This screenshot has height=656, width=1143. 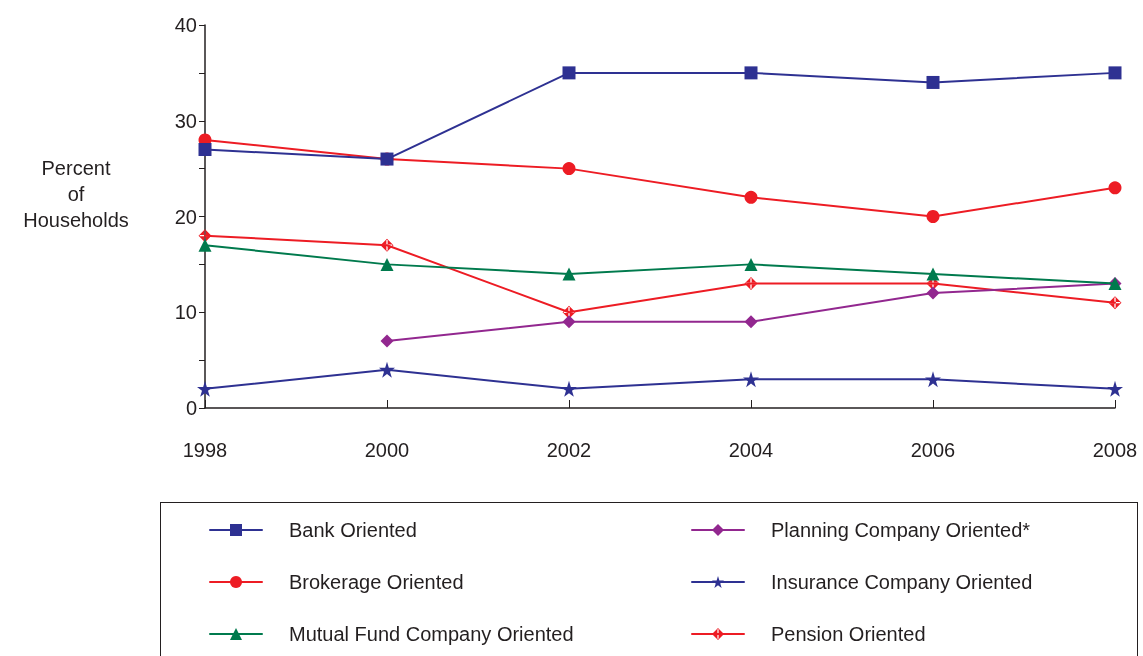 What do you see at coordinates (185, 120) in the screenshot?
I see `y-tick-label: 30` at bounding box center [185, 120].